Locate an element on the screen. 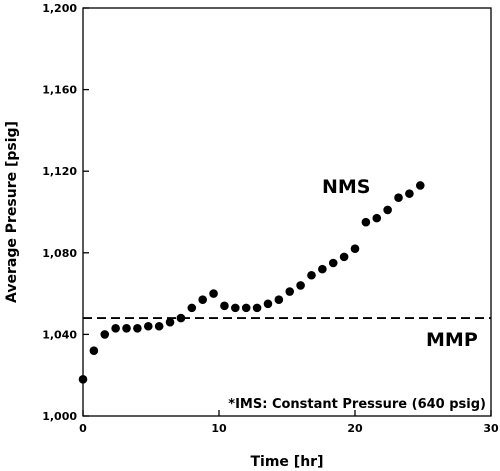 This screenshot has height=471, width=500. ims-footnote: *IMS: Constant Pressure (640 psig) is located at coordinates (357, 404).